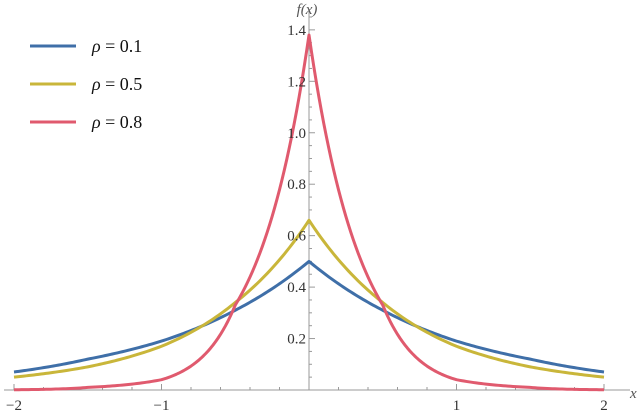 Image resolution: width=640 pixels, height=413 pixels. I want to click on legend-label-3: ρ = 0.8, so click(116, 122).